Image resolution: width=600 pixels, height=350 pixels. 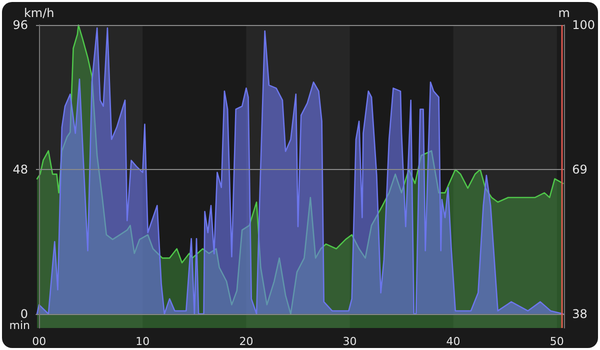 I want to click on x-tick-label: 30, so click(x=349, y=341).